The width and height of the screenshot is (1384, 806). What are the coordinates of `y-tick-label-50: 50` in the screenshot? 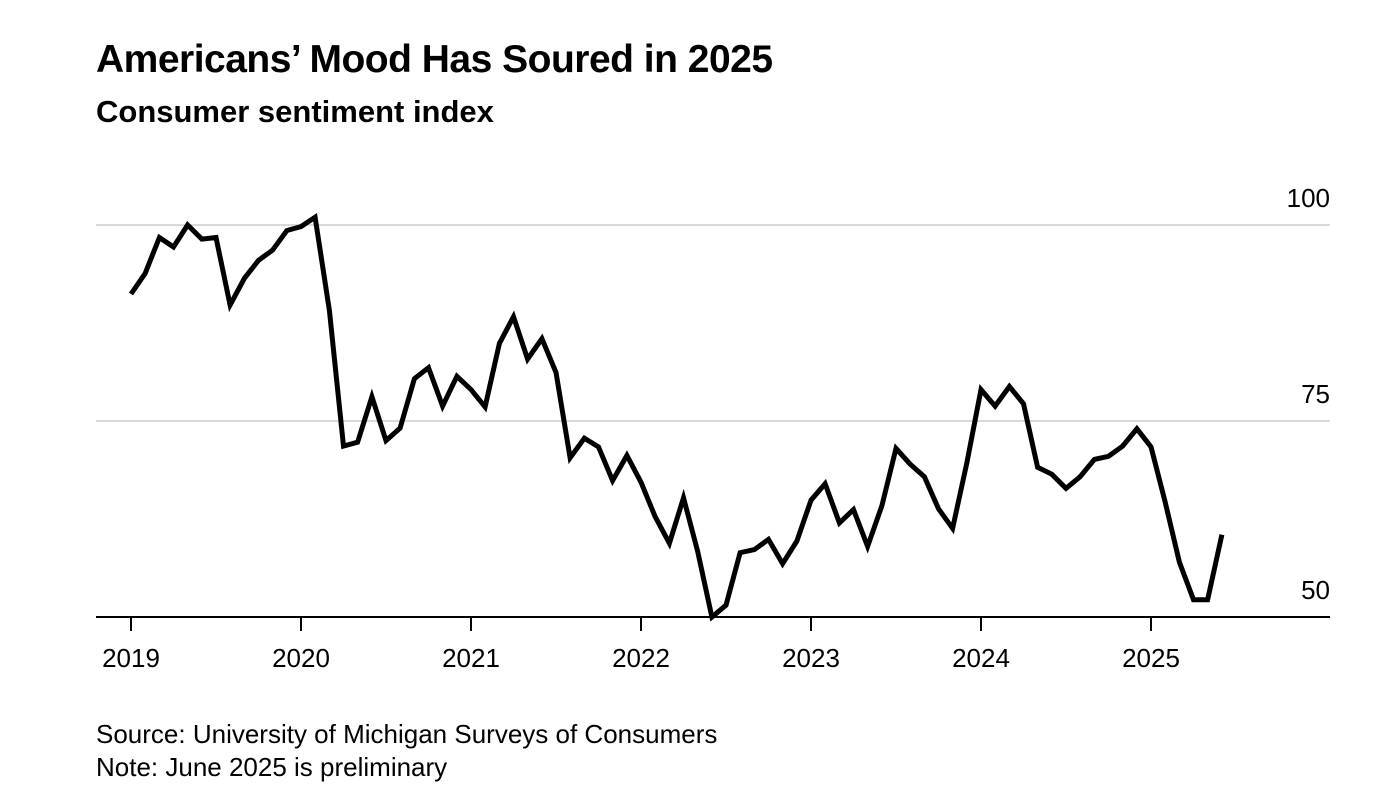 It's located at (1315, 590).